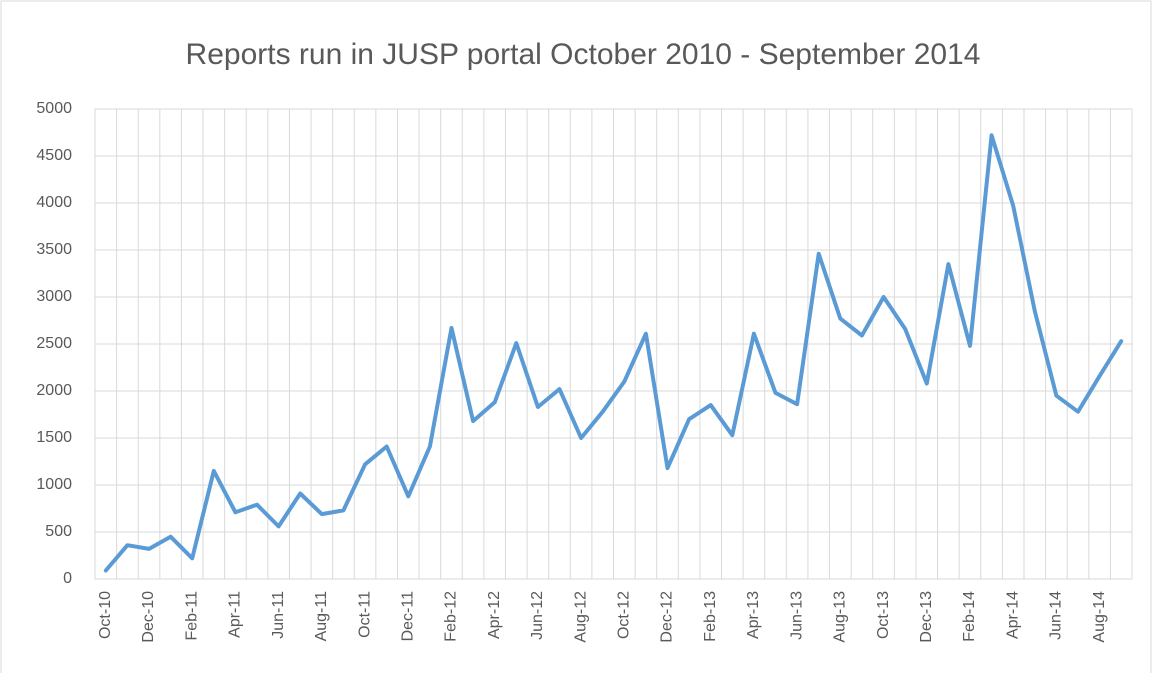 This screenshot has width=1152, height=673. What do you see at coordinates (364, 614) in the screenshot?
I see `x-tick-label: Oct-11` at bounding box center [364, 614].